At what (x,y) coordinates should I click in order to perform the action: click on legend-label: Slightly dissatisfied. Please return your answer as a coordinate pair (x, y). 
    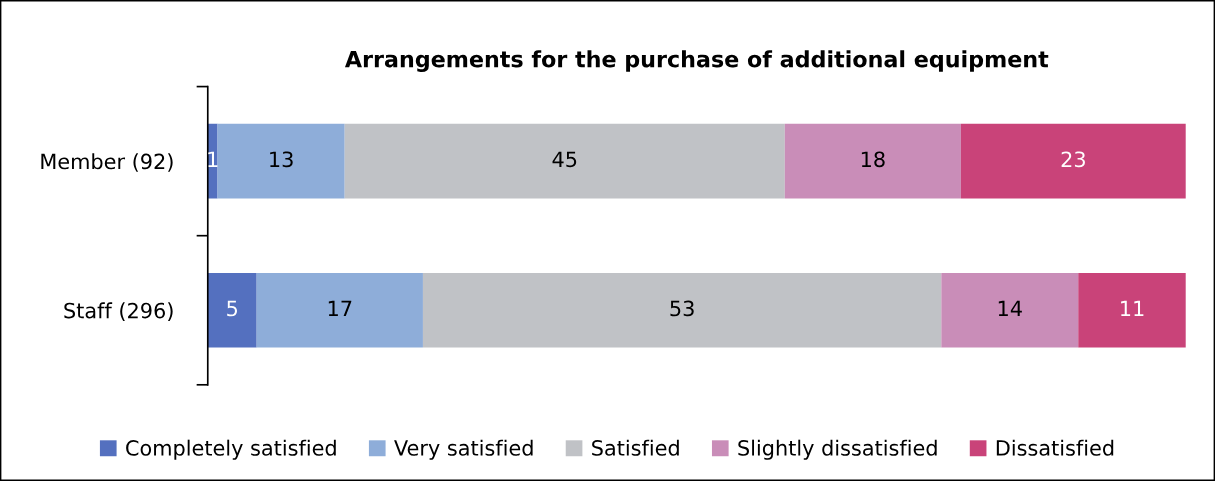
    Looking at the image, I should click on (837, 449).